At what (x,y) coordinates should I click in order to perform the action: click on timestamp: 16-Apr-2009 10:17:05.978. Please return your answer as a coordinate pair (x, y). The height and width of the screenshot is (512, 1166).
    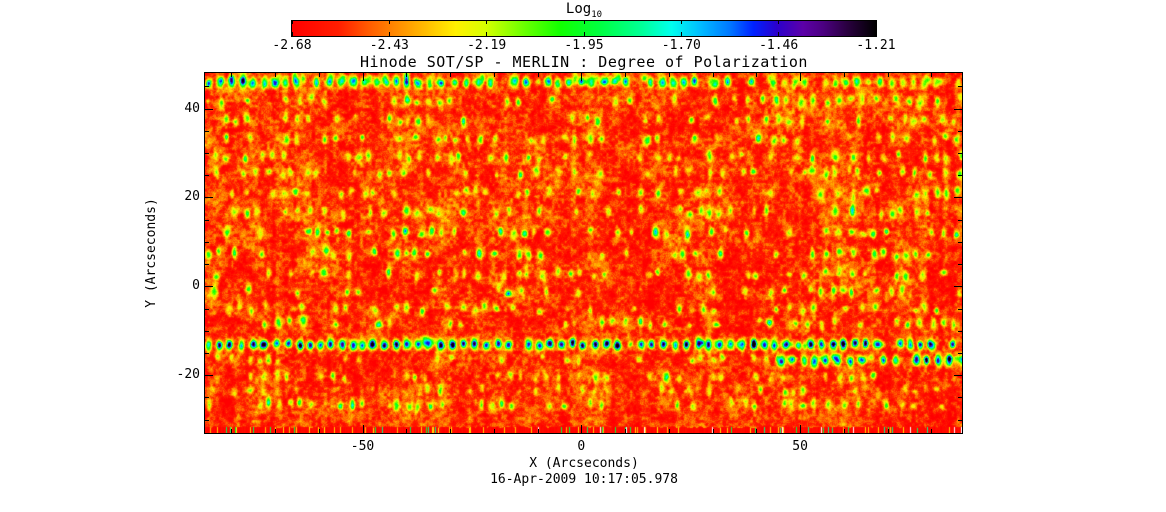
    Looking at the image, I should click on (584, 479).